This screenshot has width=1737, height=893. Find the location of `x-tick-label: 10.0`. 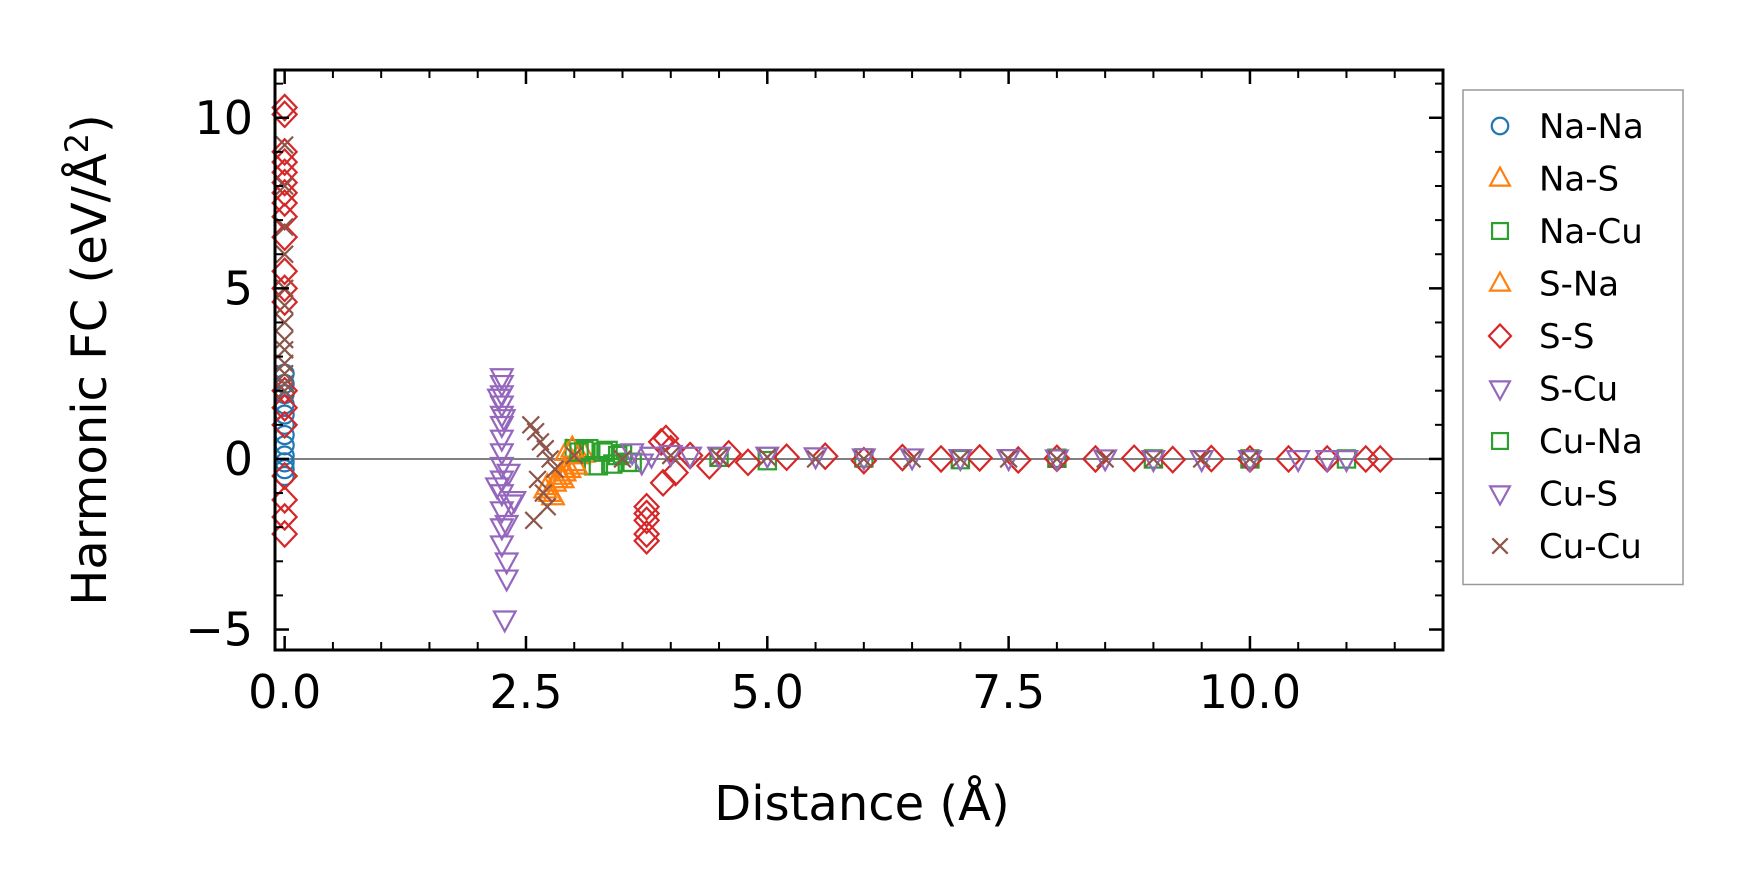

x-tick-label: 10.0 is located at coordinates (1250, 692).